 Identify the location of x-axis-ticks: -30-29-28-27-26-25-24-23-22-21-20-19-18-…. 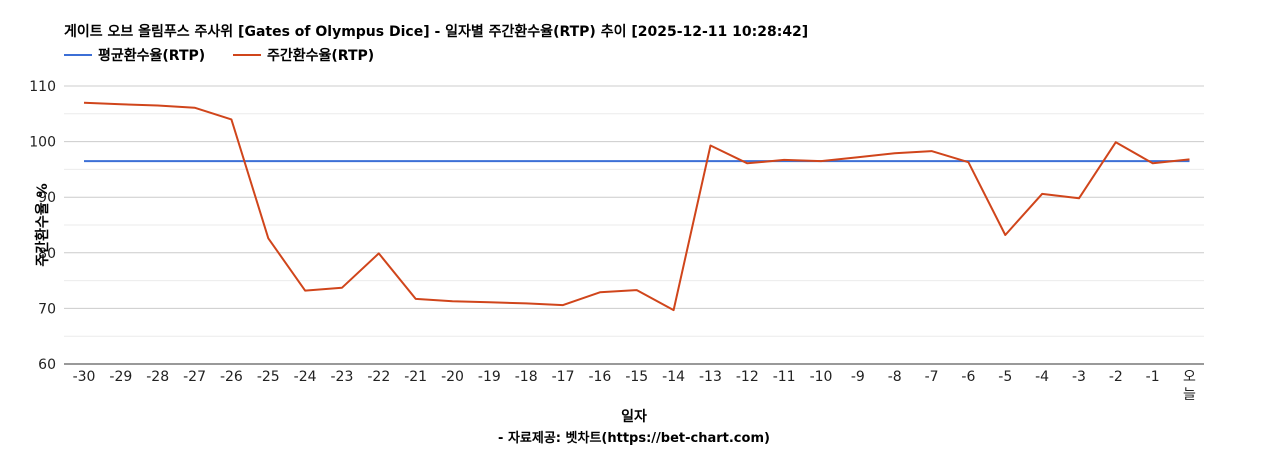
(634, 386).